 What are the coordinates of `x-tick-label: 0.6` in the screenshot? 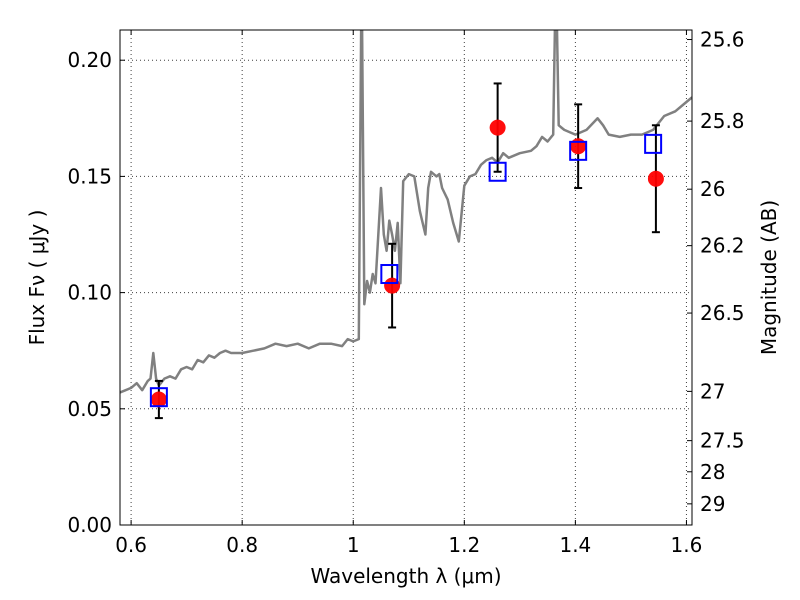 It's located at (131, 545).